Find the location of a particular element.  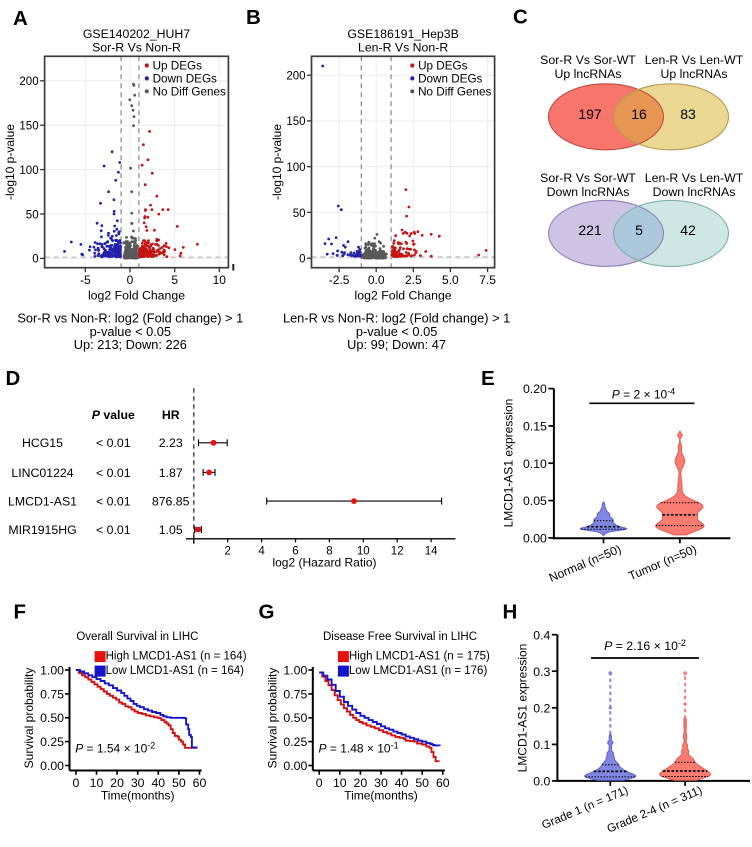

svg-text: 42 is located at coordinates (688, 230).